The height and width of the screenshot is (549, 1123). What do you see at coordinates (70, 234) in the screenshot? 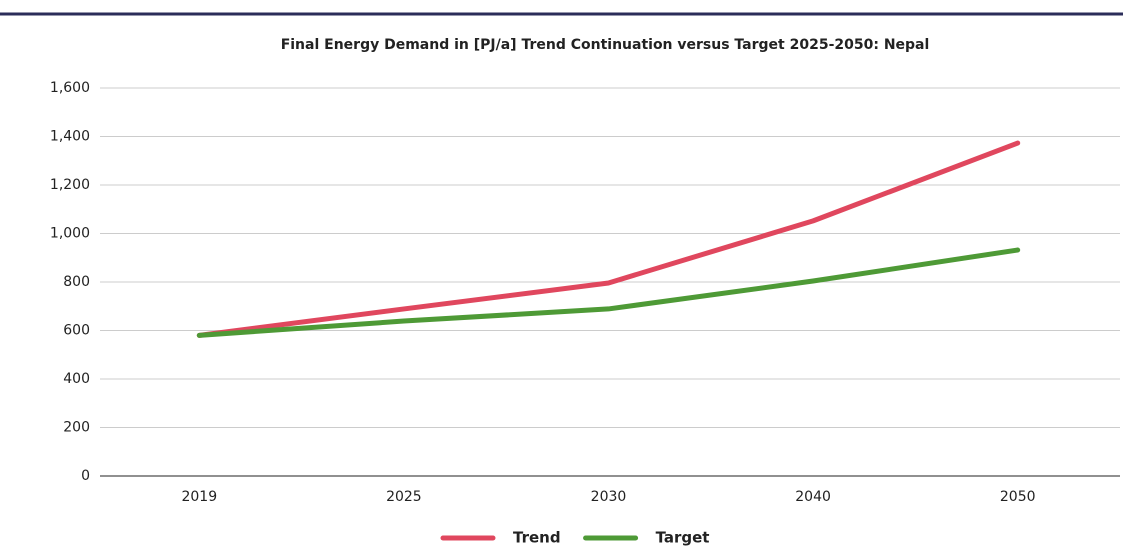
I see `y-tick-label: 1,000` at bounding box center [70, 234].